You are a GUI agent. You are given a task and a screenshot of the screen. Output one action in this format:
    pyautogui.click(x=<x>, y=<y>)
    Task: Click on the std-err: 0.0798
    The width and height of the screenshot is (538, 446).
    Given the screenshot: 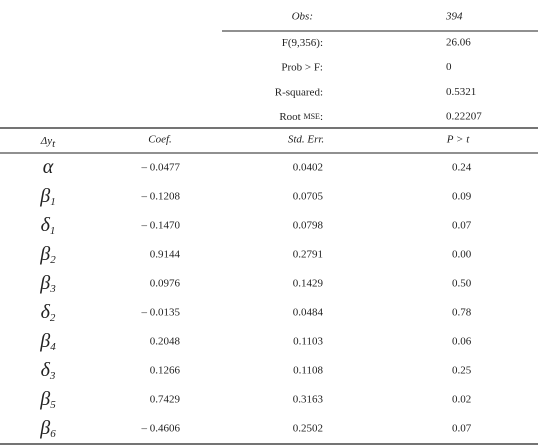 What is the action you would take?
    pyautogui.click(x=308, y=226)
    